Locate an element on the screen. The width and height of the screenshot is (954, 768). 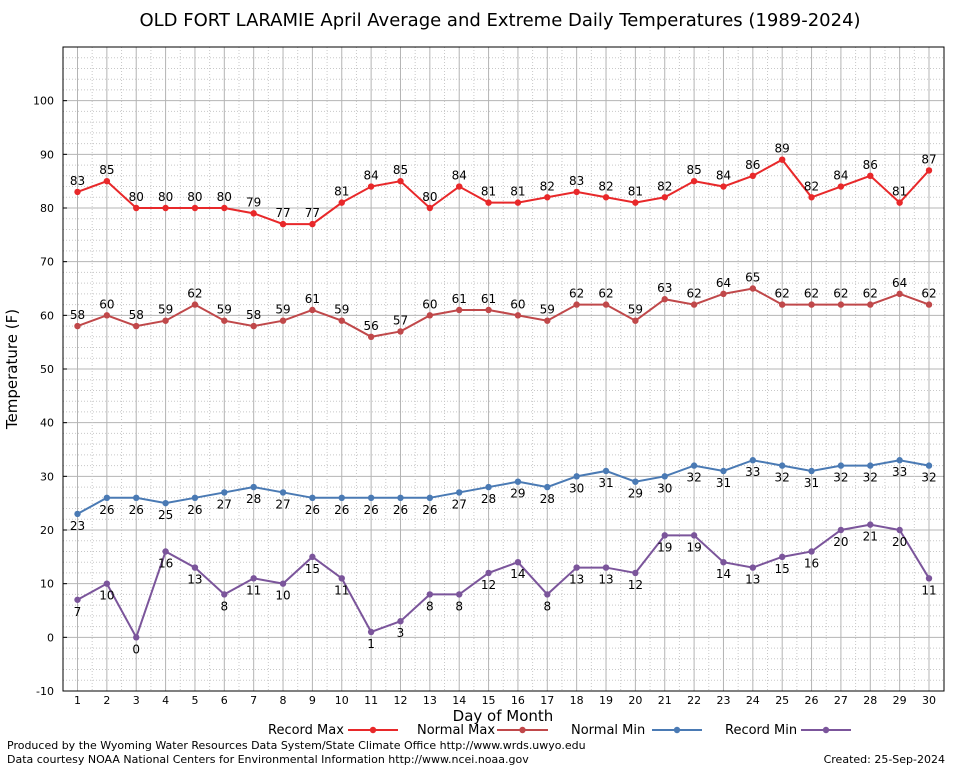
record-min-data-label: 21 is located at coordinates (870, 537).